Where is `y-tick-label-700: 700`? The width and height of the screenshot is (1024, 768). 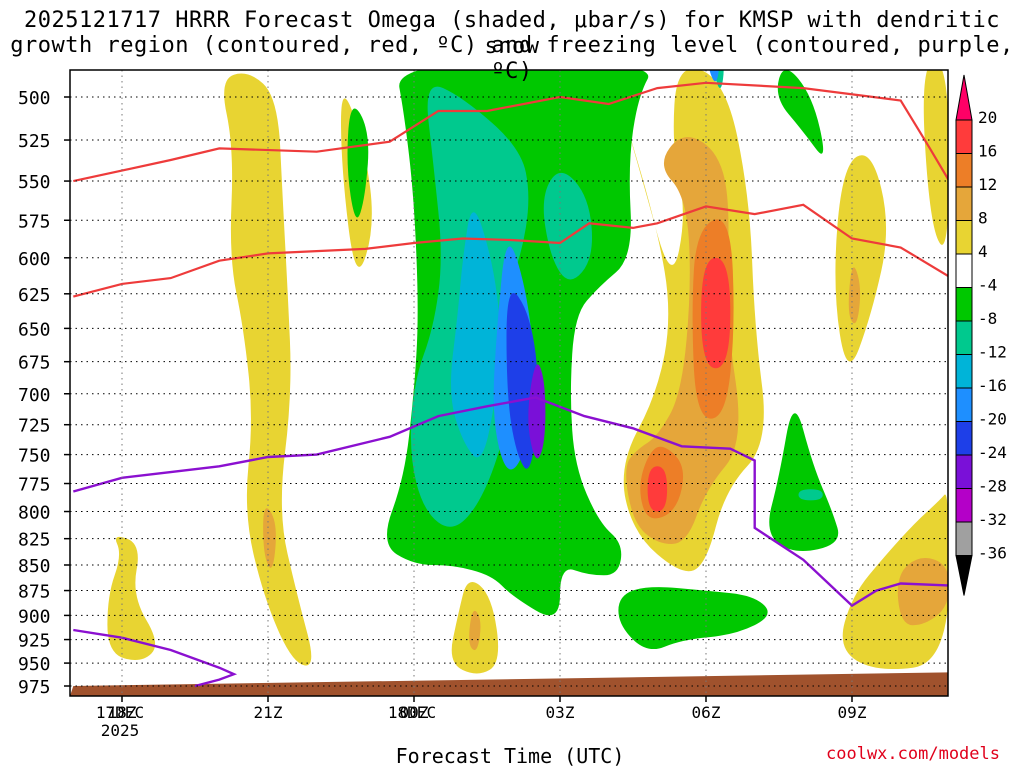 y-tick-label-700: 700 is located at coordinates (34, 395).